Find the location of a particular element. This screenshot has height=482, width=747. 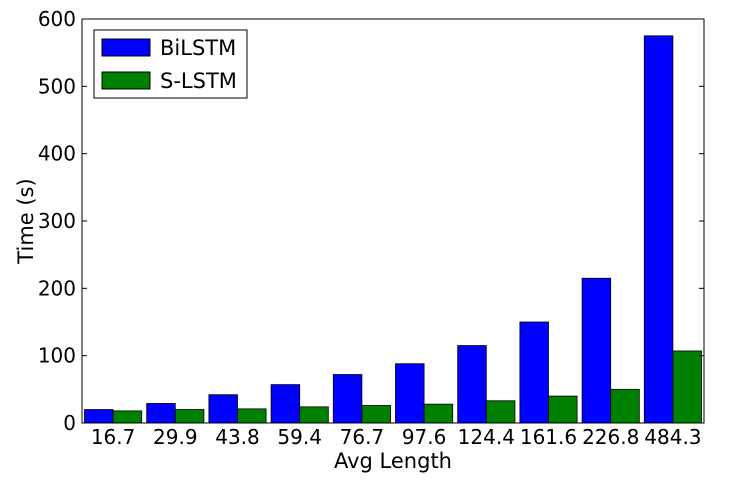

bar-slstm-16.7 is located at coordinates (127, 417).